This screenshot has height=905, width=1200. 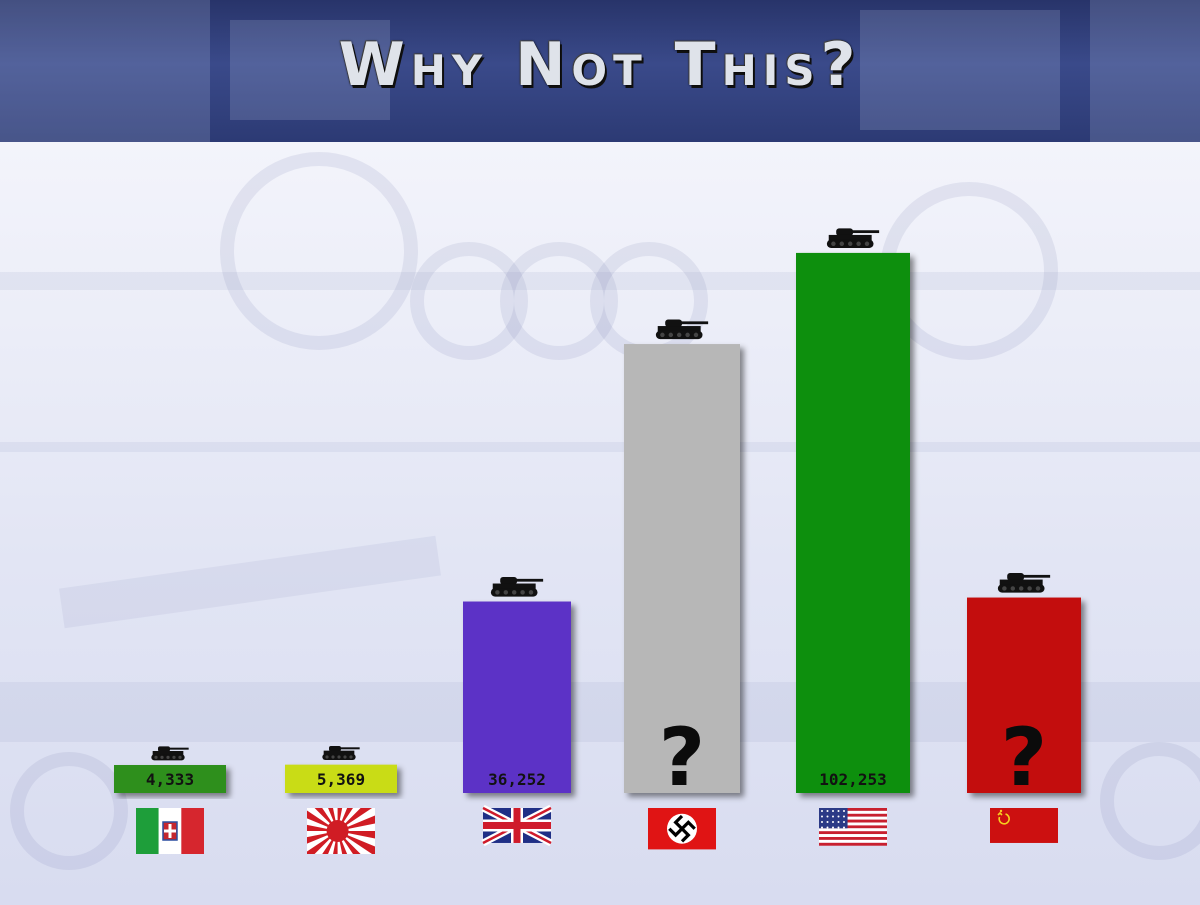 I want to click on japan-rising-sun-flag-icon, so click(x=341, y=831).